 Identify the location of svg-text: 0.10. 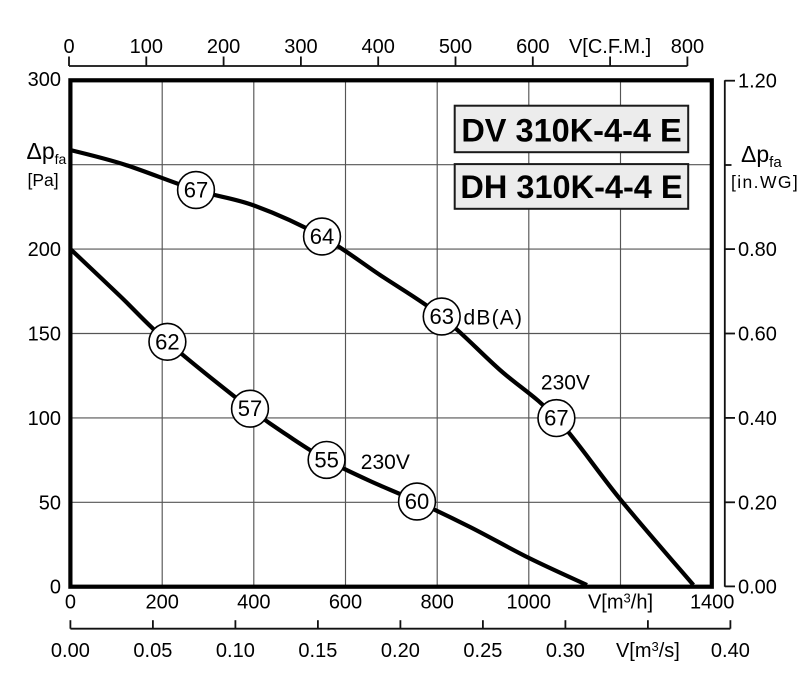
(235, 651).